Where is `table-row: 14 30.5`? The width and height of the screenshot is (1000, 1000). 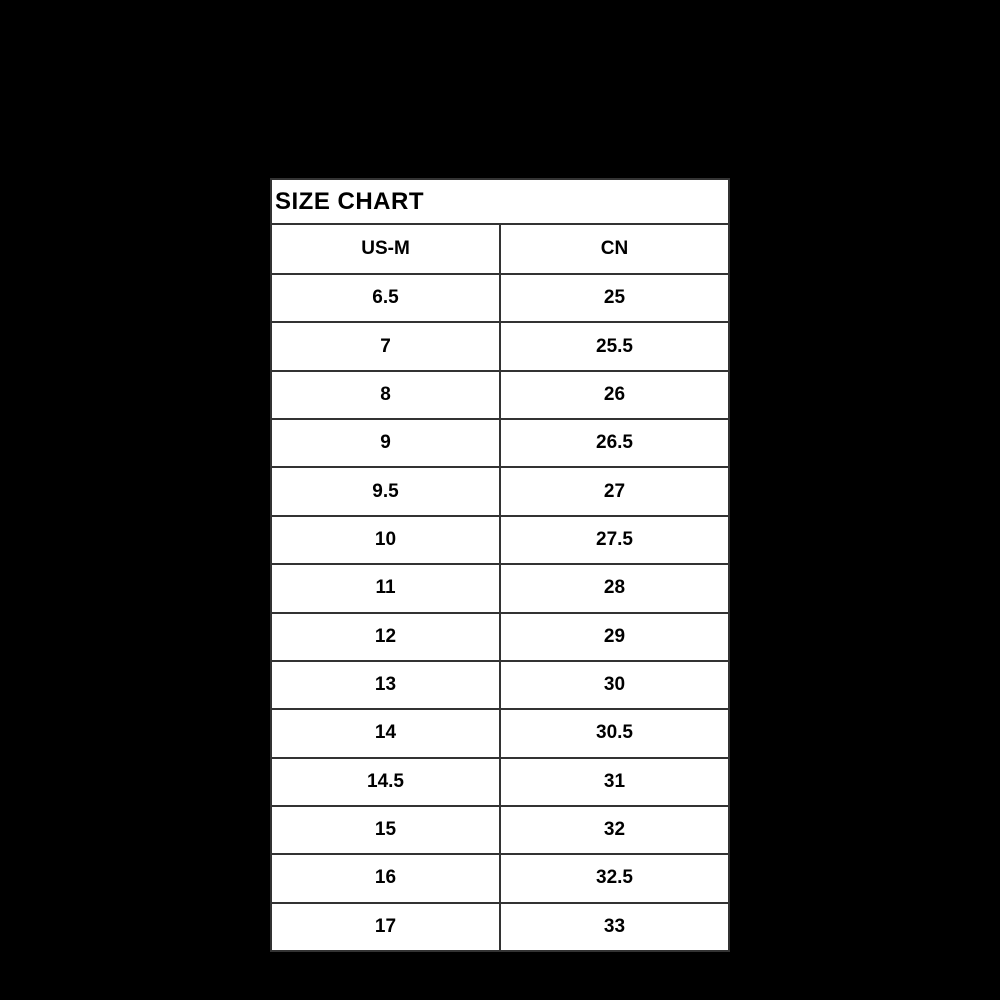 table-row: 14 30.5 is located at coordinates (500, 734).